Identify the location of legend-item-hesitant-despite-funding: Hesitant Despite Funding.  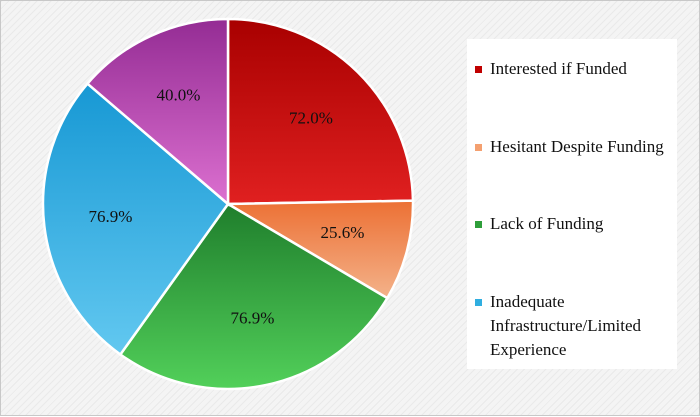
(575, 147).